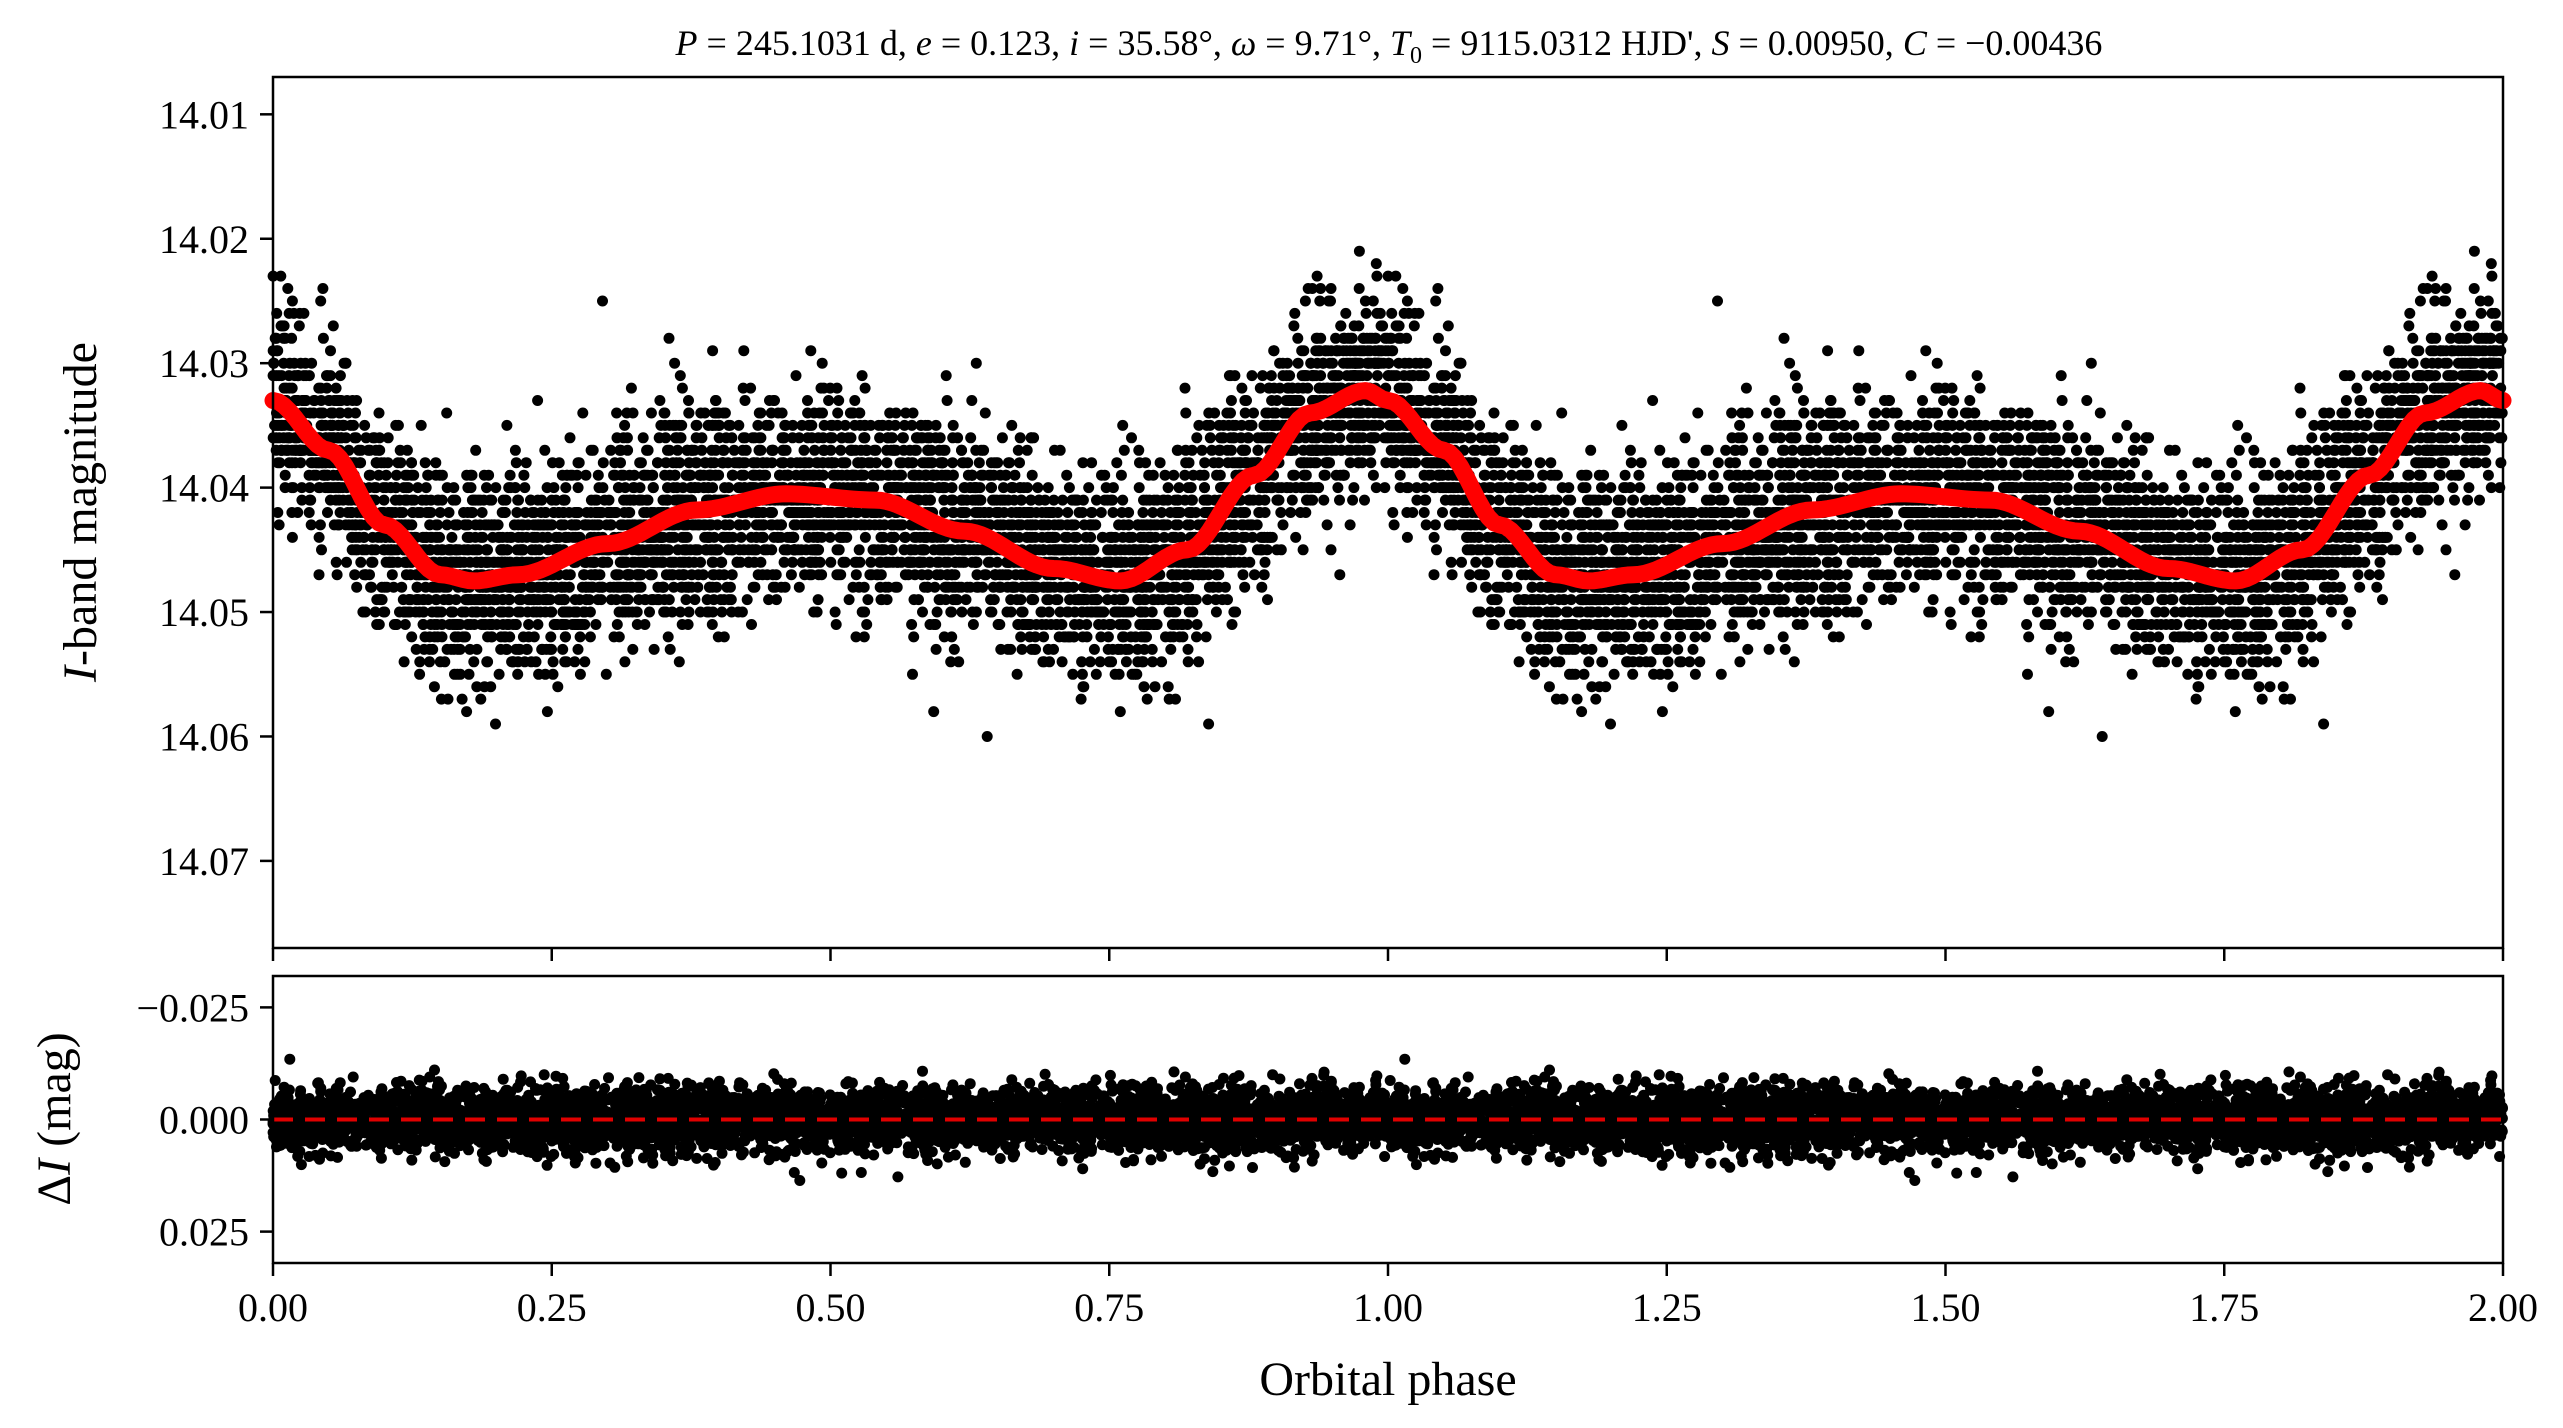 This screenshot has height=1428, width=2563. Describe the element at coordinates (1243, 43) in the screenshot. I see `title-omega-symbol: ω` at that location.